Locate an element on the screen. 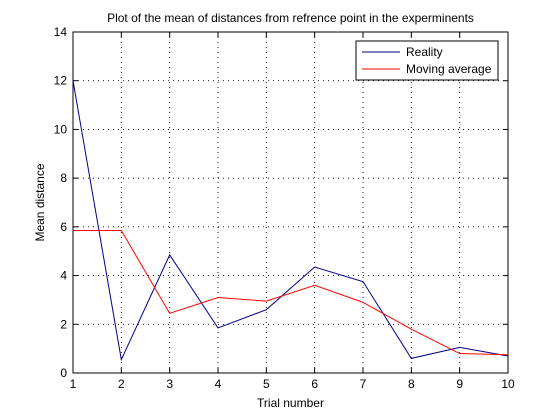 The height and width of the screenshot is (420, 560). legend-entry: Moving average is located at coordinates (449, 69).